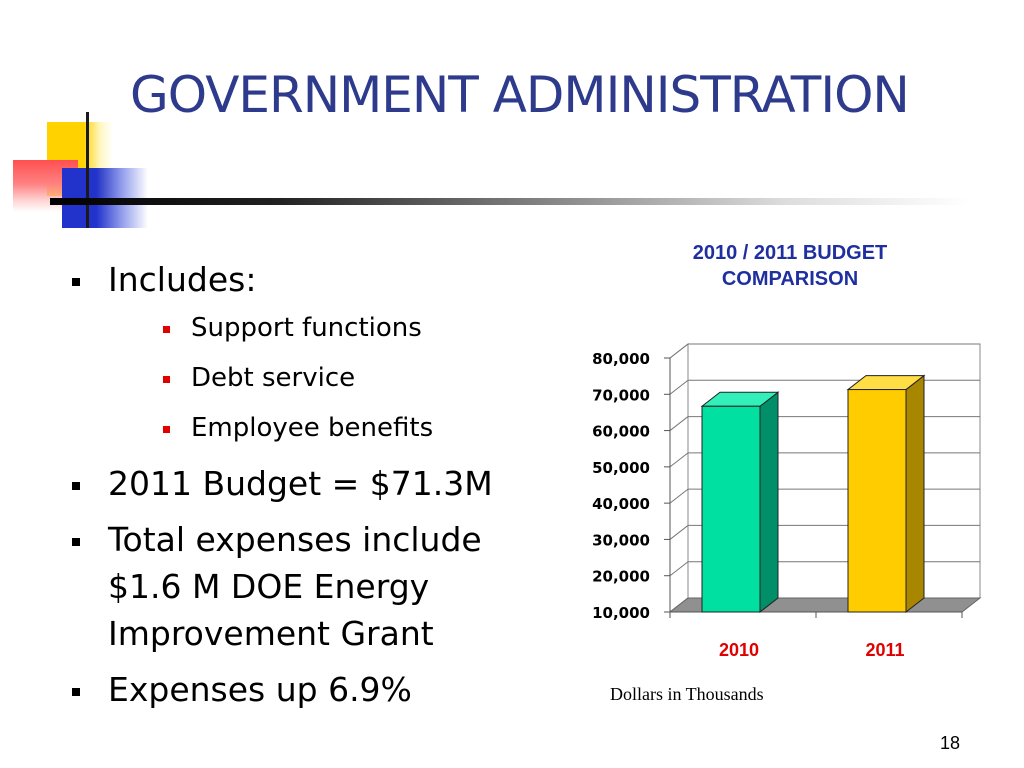 This screenshot has height=768, width=1024. What do you see at coordinates (269, 586) in the screenshot?
I see `bullet-total-expenses-line-2: $1.6 M DOE Energy` at bounding box center [269, 586].